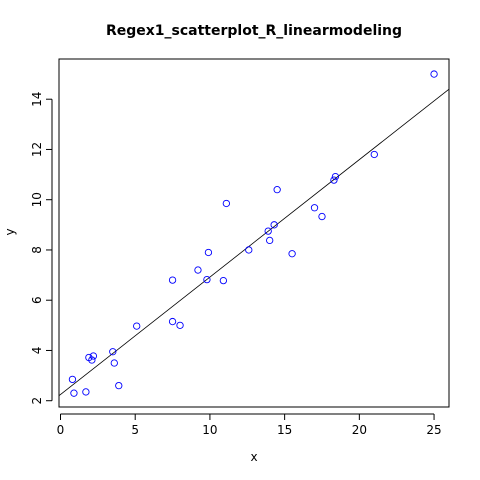  What do you see at coordinates (37, 149) in the screenshot?
I see `y-tick-label: 12` at bounding box center [37, 149].